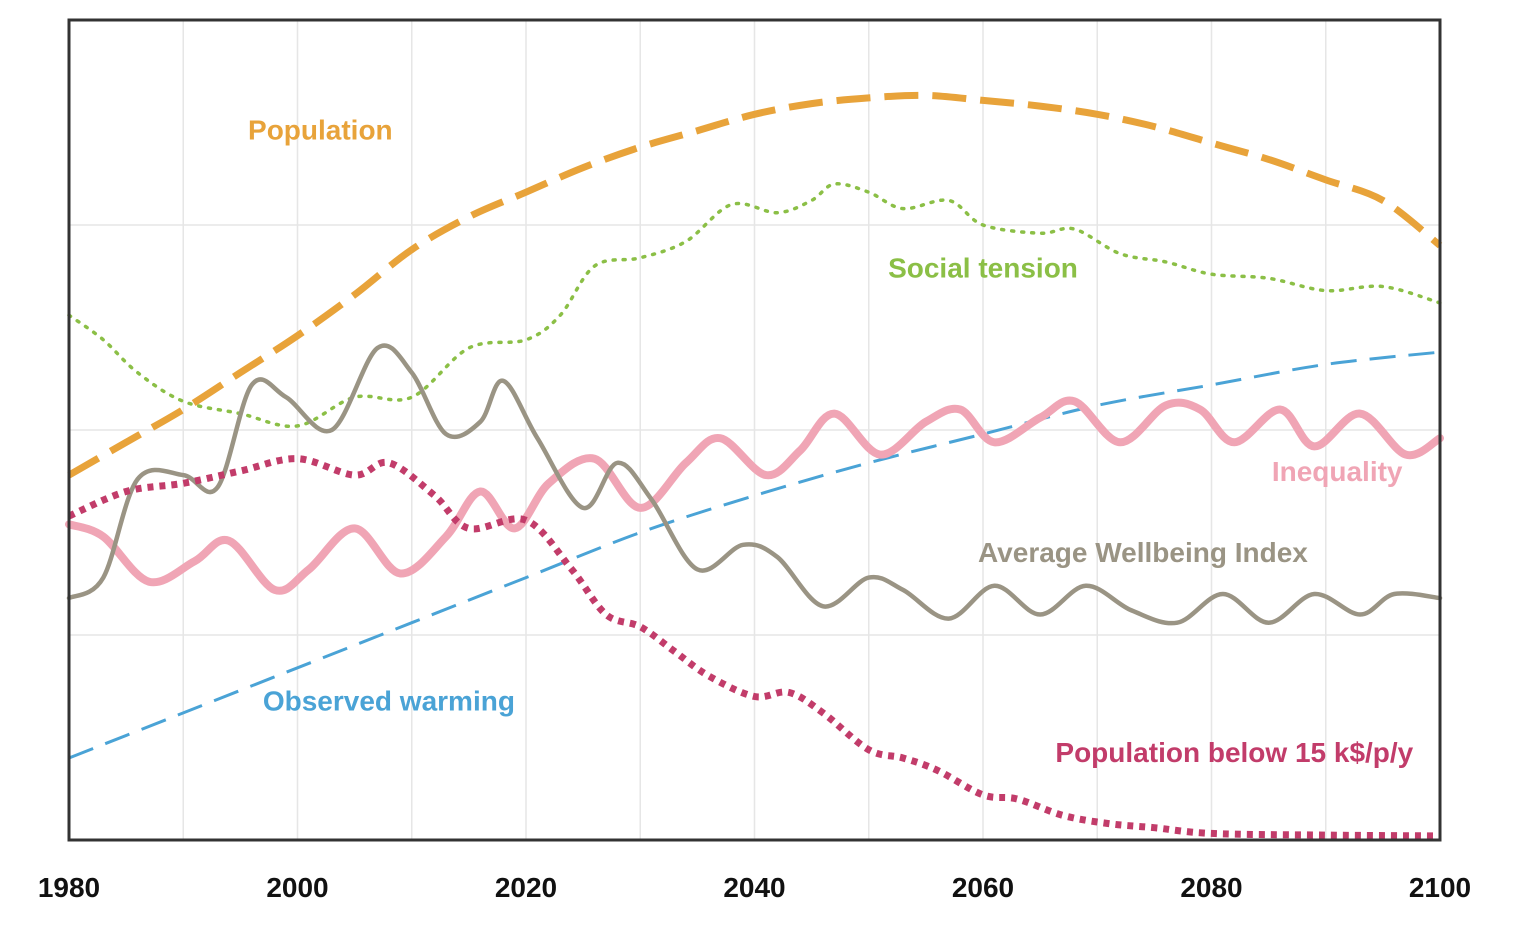 This screenshot has width=1536, height=933. I want to click on x-tick-label: 2060, so click(983, 887).